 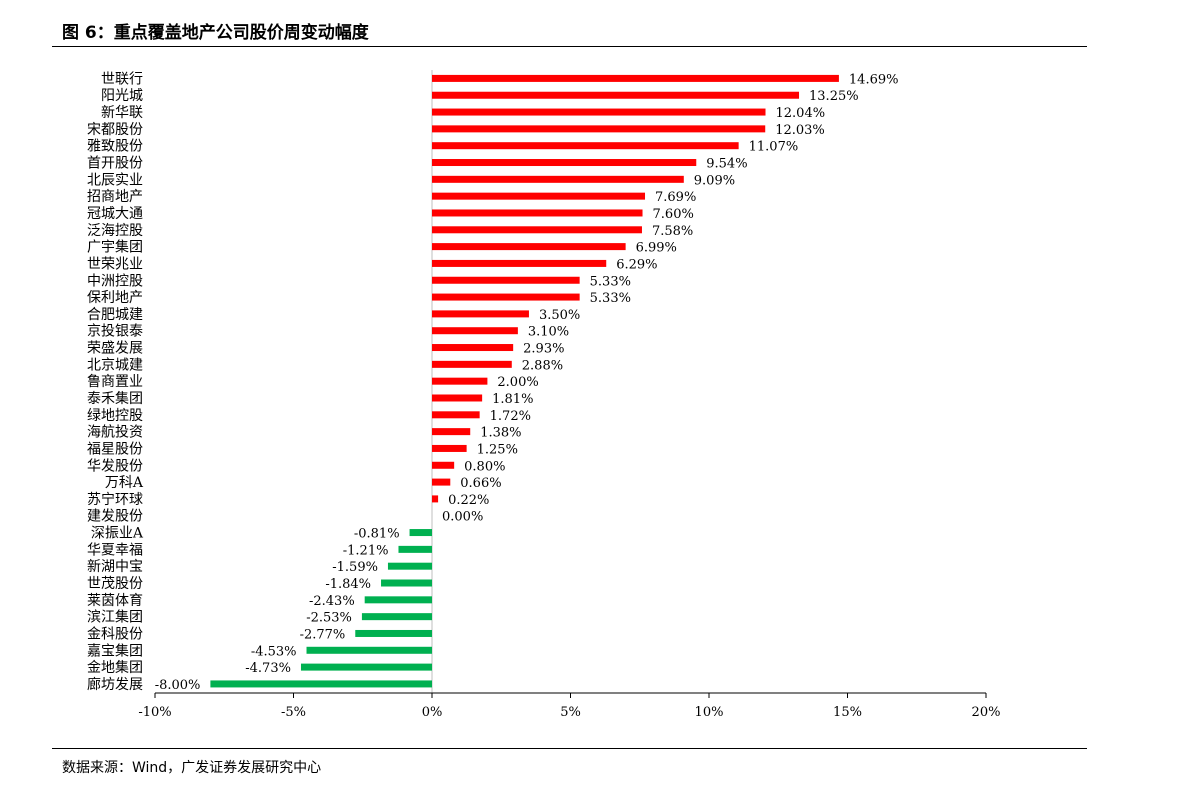 I want to click on category-label: 金地集团, so click(x=115, y=667).